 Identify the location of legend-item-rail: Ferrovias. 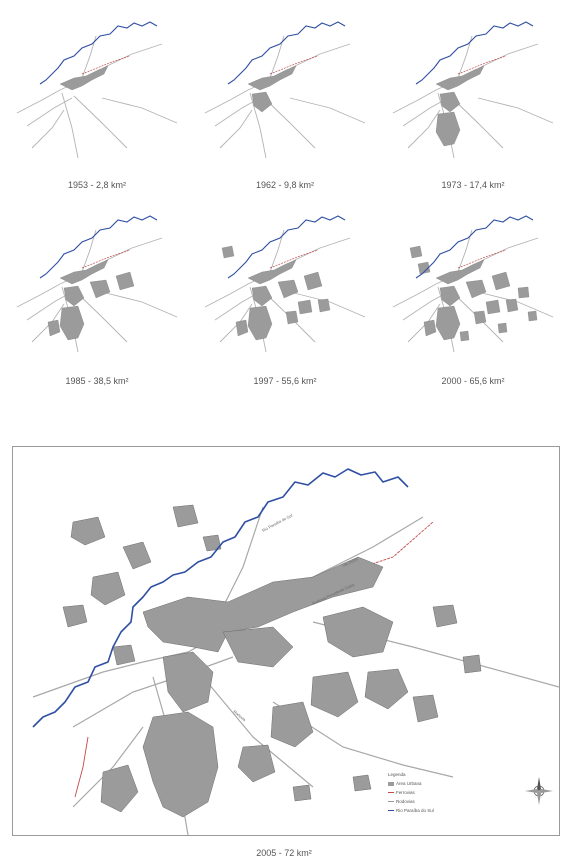
(443, 792).